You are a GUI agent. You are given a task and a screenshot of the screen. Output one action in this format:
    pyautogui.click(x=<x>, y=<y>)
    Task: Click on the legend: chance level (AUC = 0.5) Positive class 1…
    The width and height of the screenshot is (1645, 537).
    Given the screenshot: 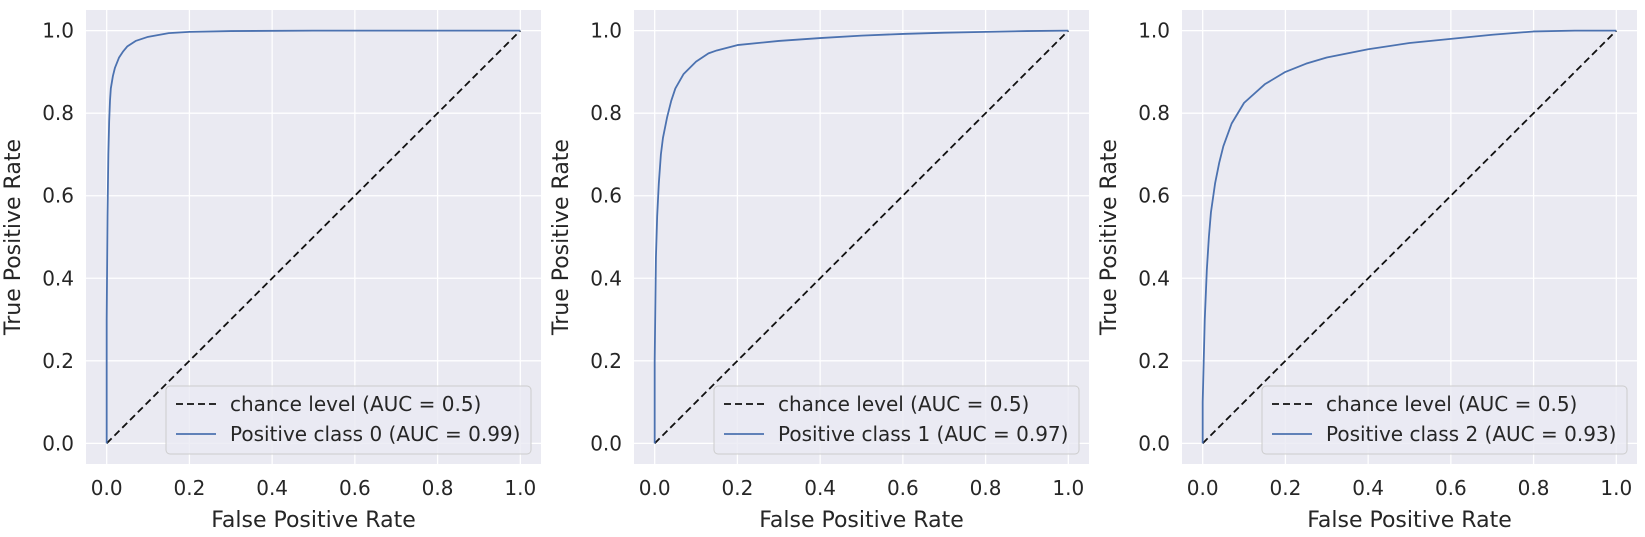 What is the action you would take?
    pyautogui.click(x=896, y=420)
    